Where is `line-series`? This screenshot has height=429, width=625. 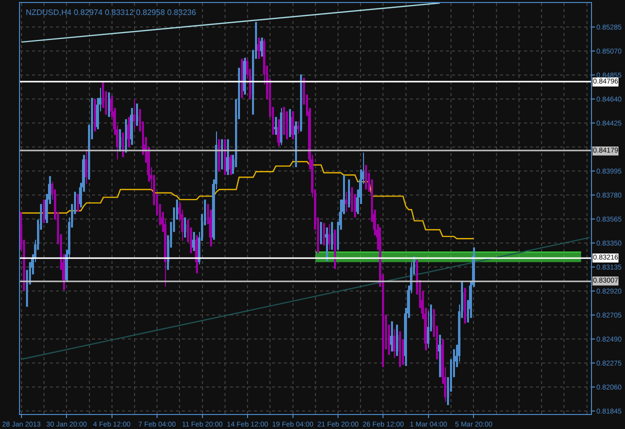
line-series is located at coordinates (247, 200).